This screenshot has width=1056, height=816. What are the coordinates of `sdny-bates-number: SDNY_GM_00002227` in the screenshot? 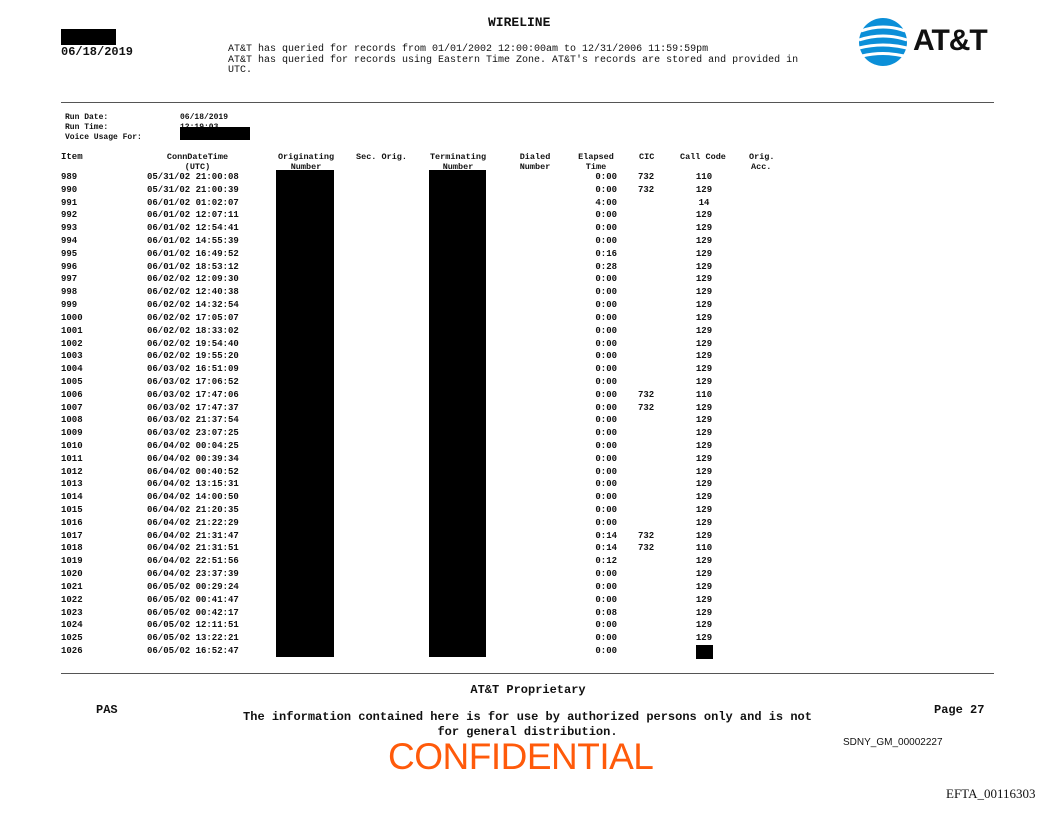 It's located at (893, 742).